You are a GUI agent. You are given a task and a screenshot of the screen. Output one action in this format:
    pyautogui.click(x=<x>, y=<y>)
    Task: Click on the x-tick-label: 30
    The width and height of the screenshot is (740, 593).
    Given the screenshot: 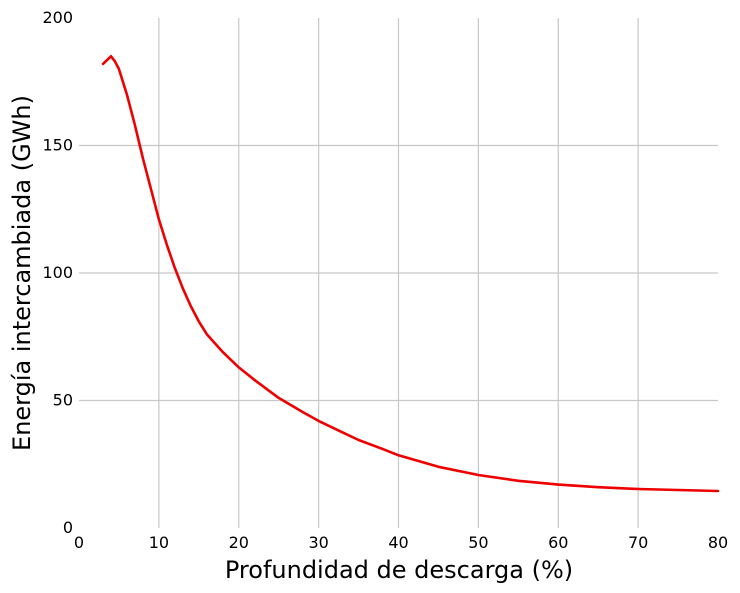 What is the action you would take?
    pyautogui.click(x=318, y=542)
    